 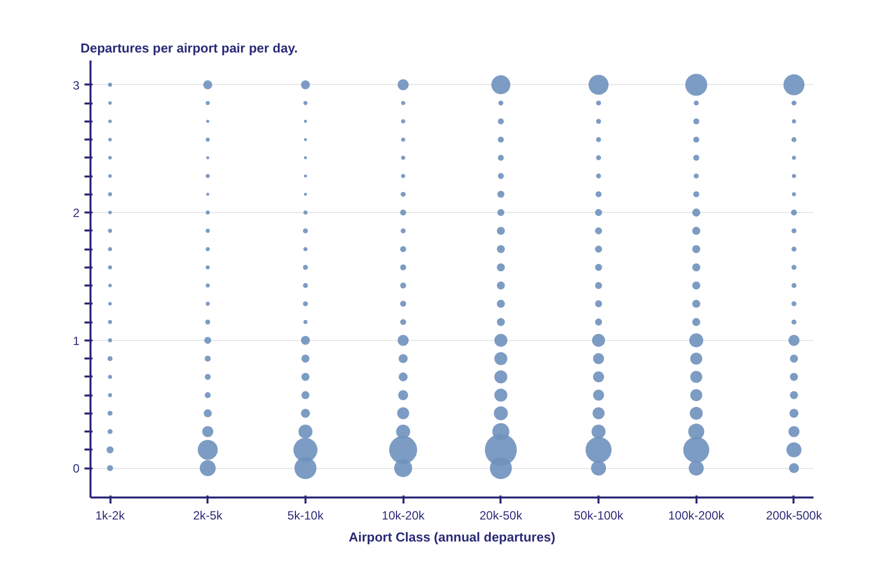 What do you see at coordinates (697, 515) in the screenshot?
I see `x-tick-label: 100k-200k` at bounding box center [697, 515].